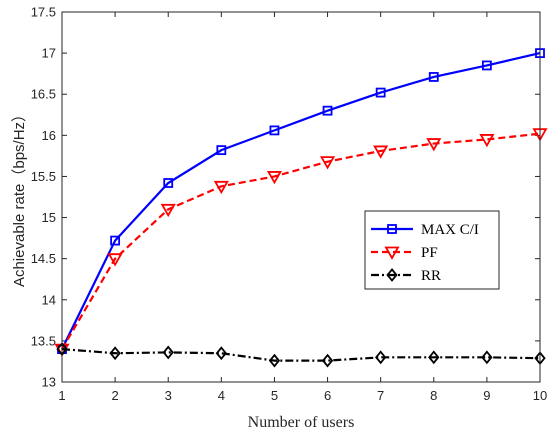  Describe the element at coordinates (327, 395) in the screenshot. I see `x-tick-label: 6` at that location.